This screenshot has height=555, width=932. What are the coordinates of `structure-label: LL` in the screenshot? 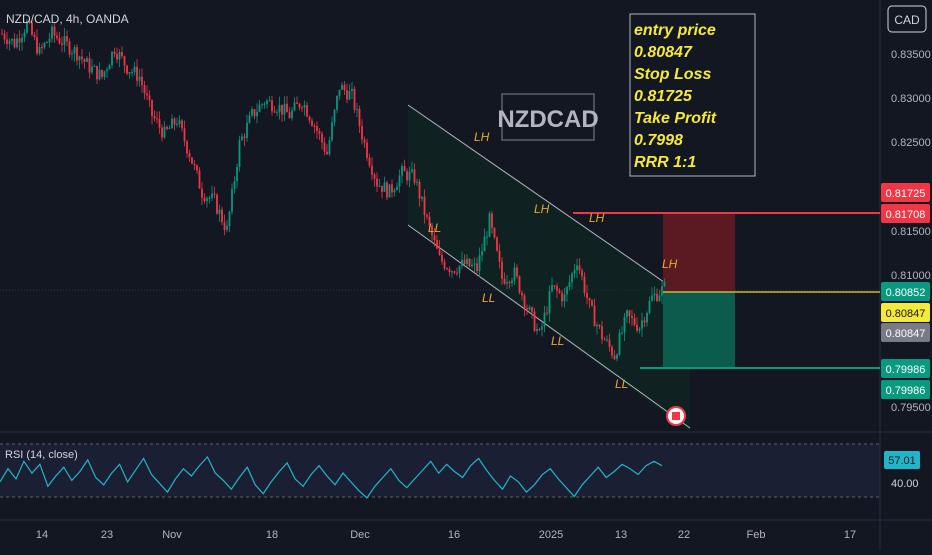 It's located at (434, 228).